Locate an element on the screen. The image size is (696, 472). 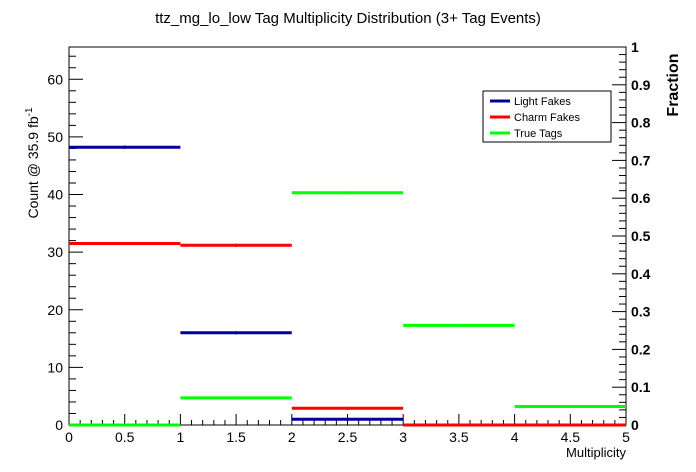
y-tick-label: 50 is located at coordinates (55, 137).